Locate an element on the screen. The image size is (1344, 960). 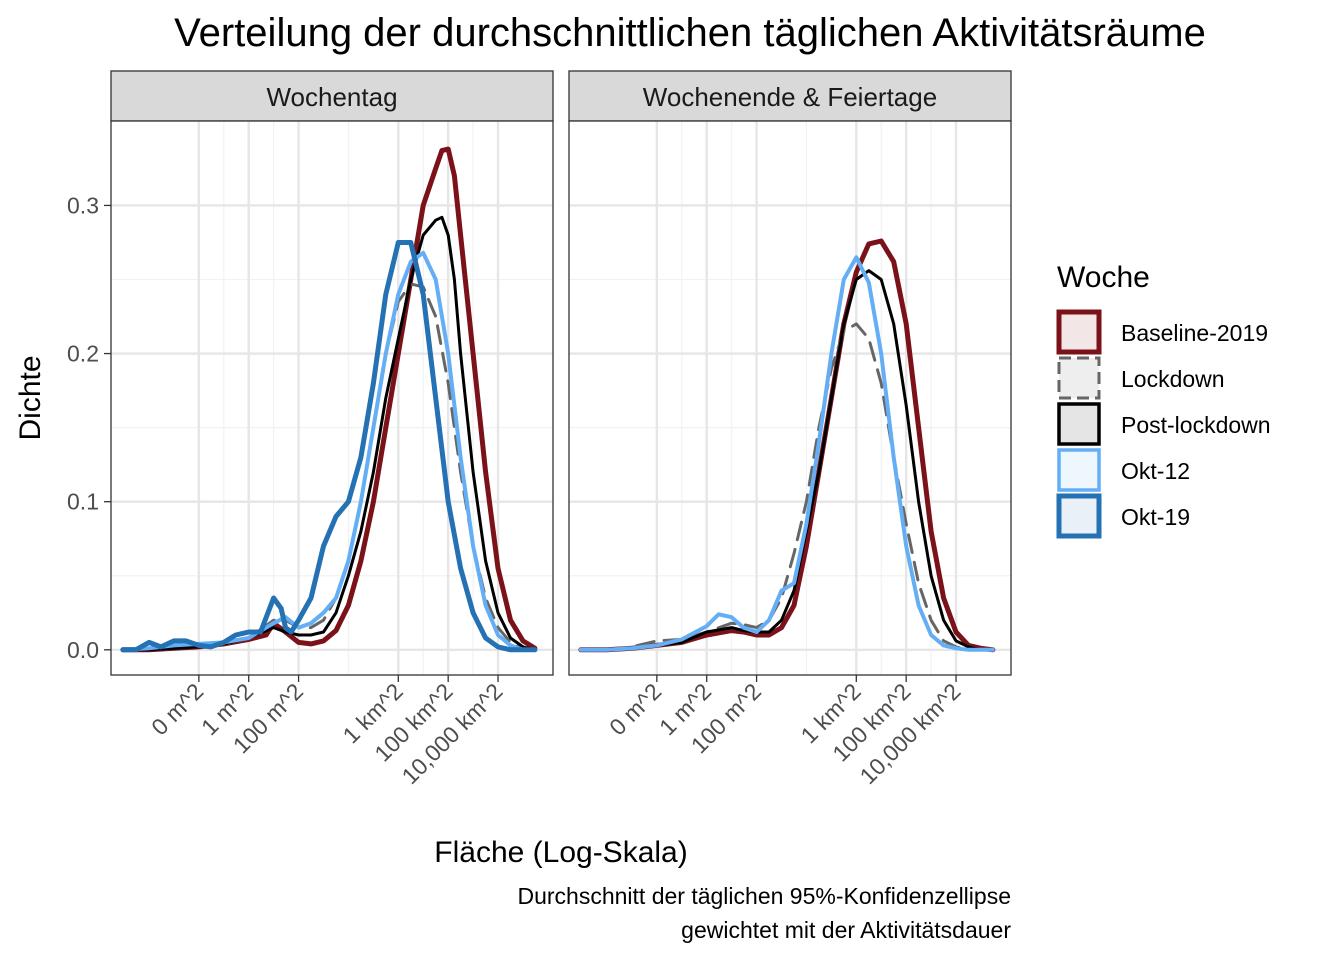
y-tick-label: 0.2 is located at coordinates (83, 354).